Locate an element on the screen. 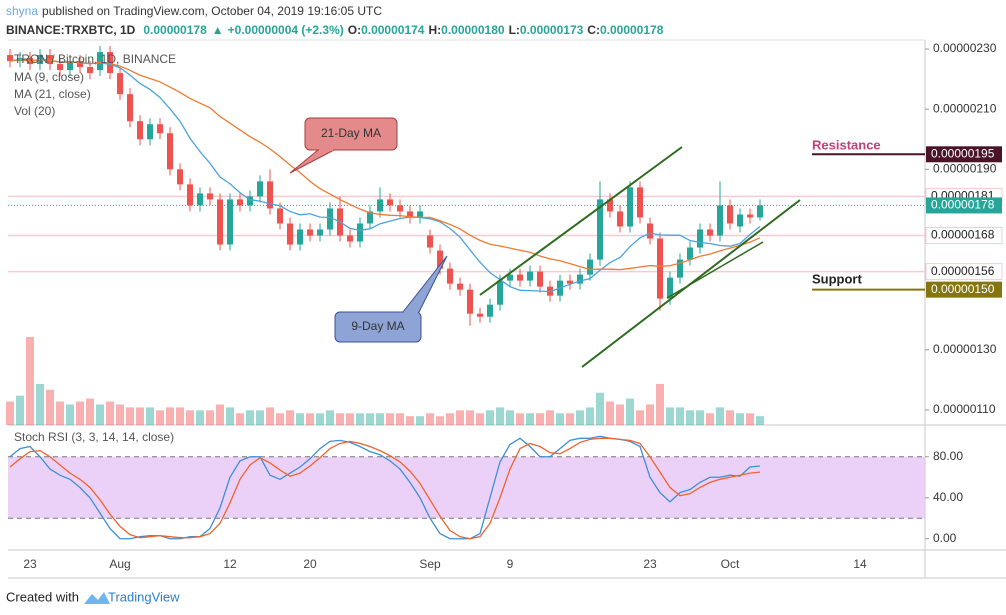 The image size is (1006, 615). o: 0.00000174 is located at coordinates (393, 30).